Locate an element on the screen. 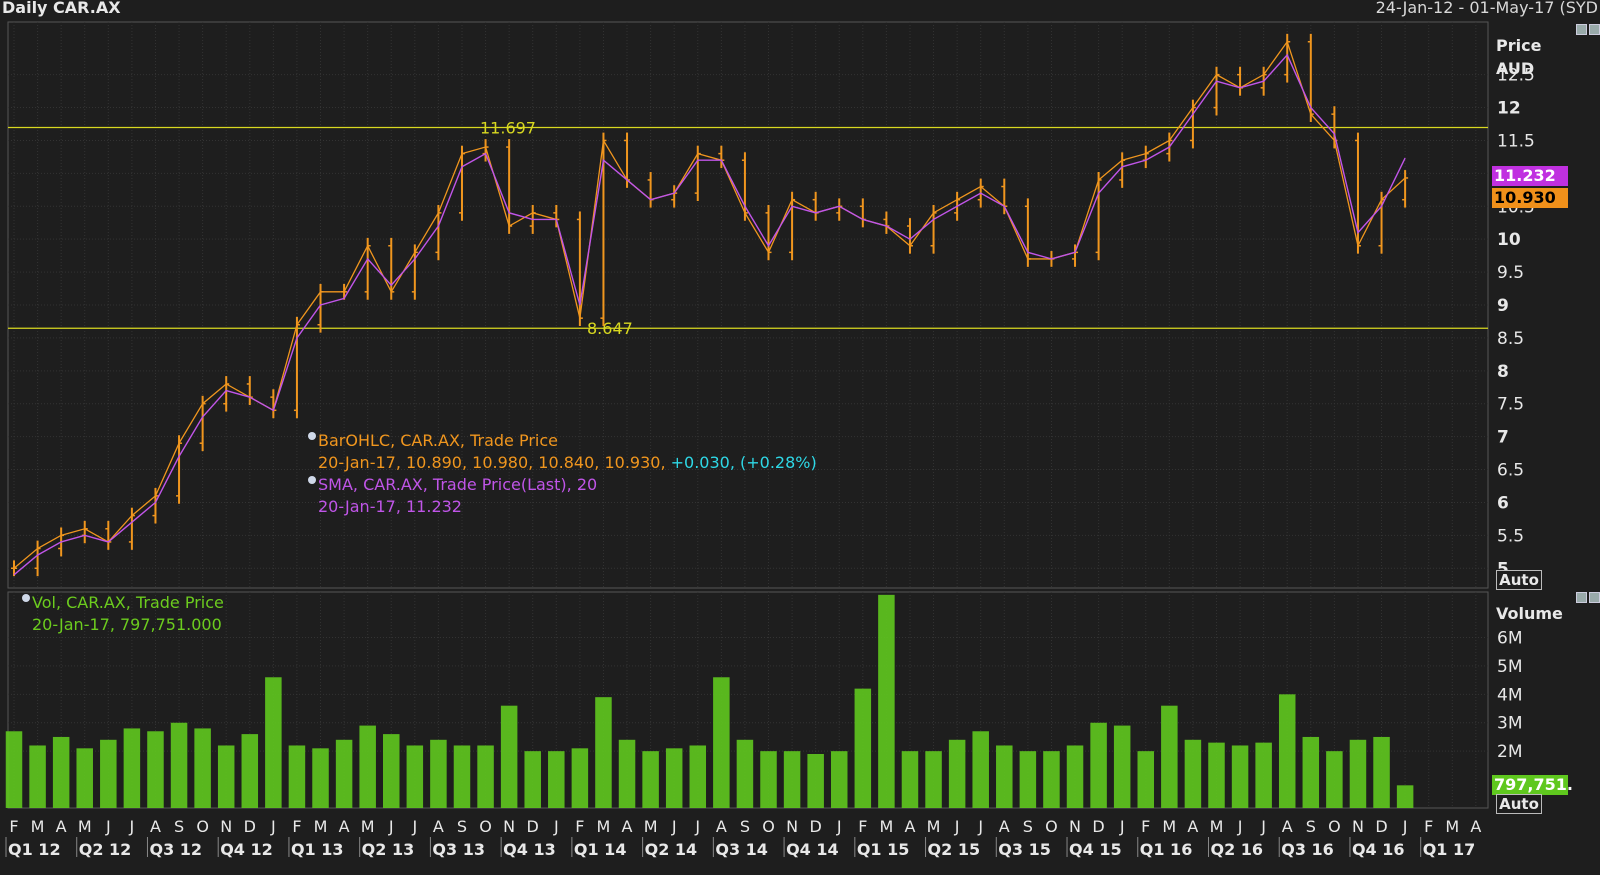 Image resolution: width=1600 pixels, height=875 pixels. ohlc-legend-title: BarOHLC, CAR.AX, Trade Price is located at coordinates (438, 440).